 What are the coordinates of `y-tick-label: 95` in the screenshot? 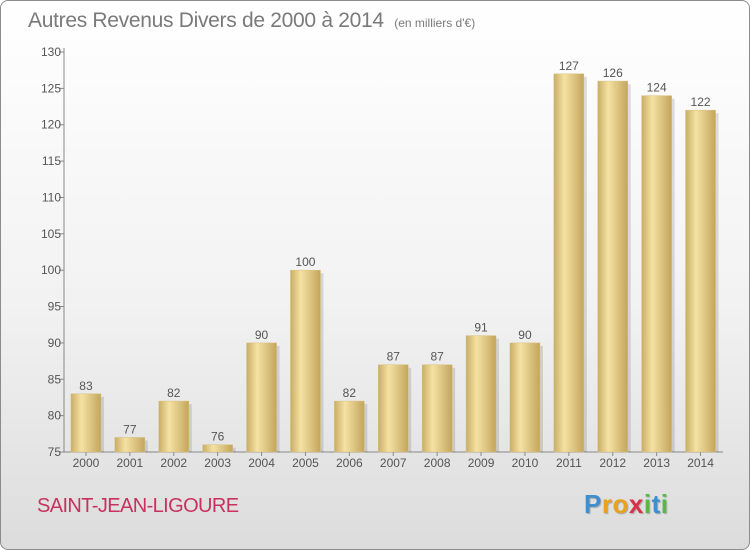 It's located at (55, 307).